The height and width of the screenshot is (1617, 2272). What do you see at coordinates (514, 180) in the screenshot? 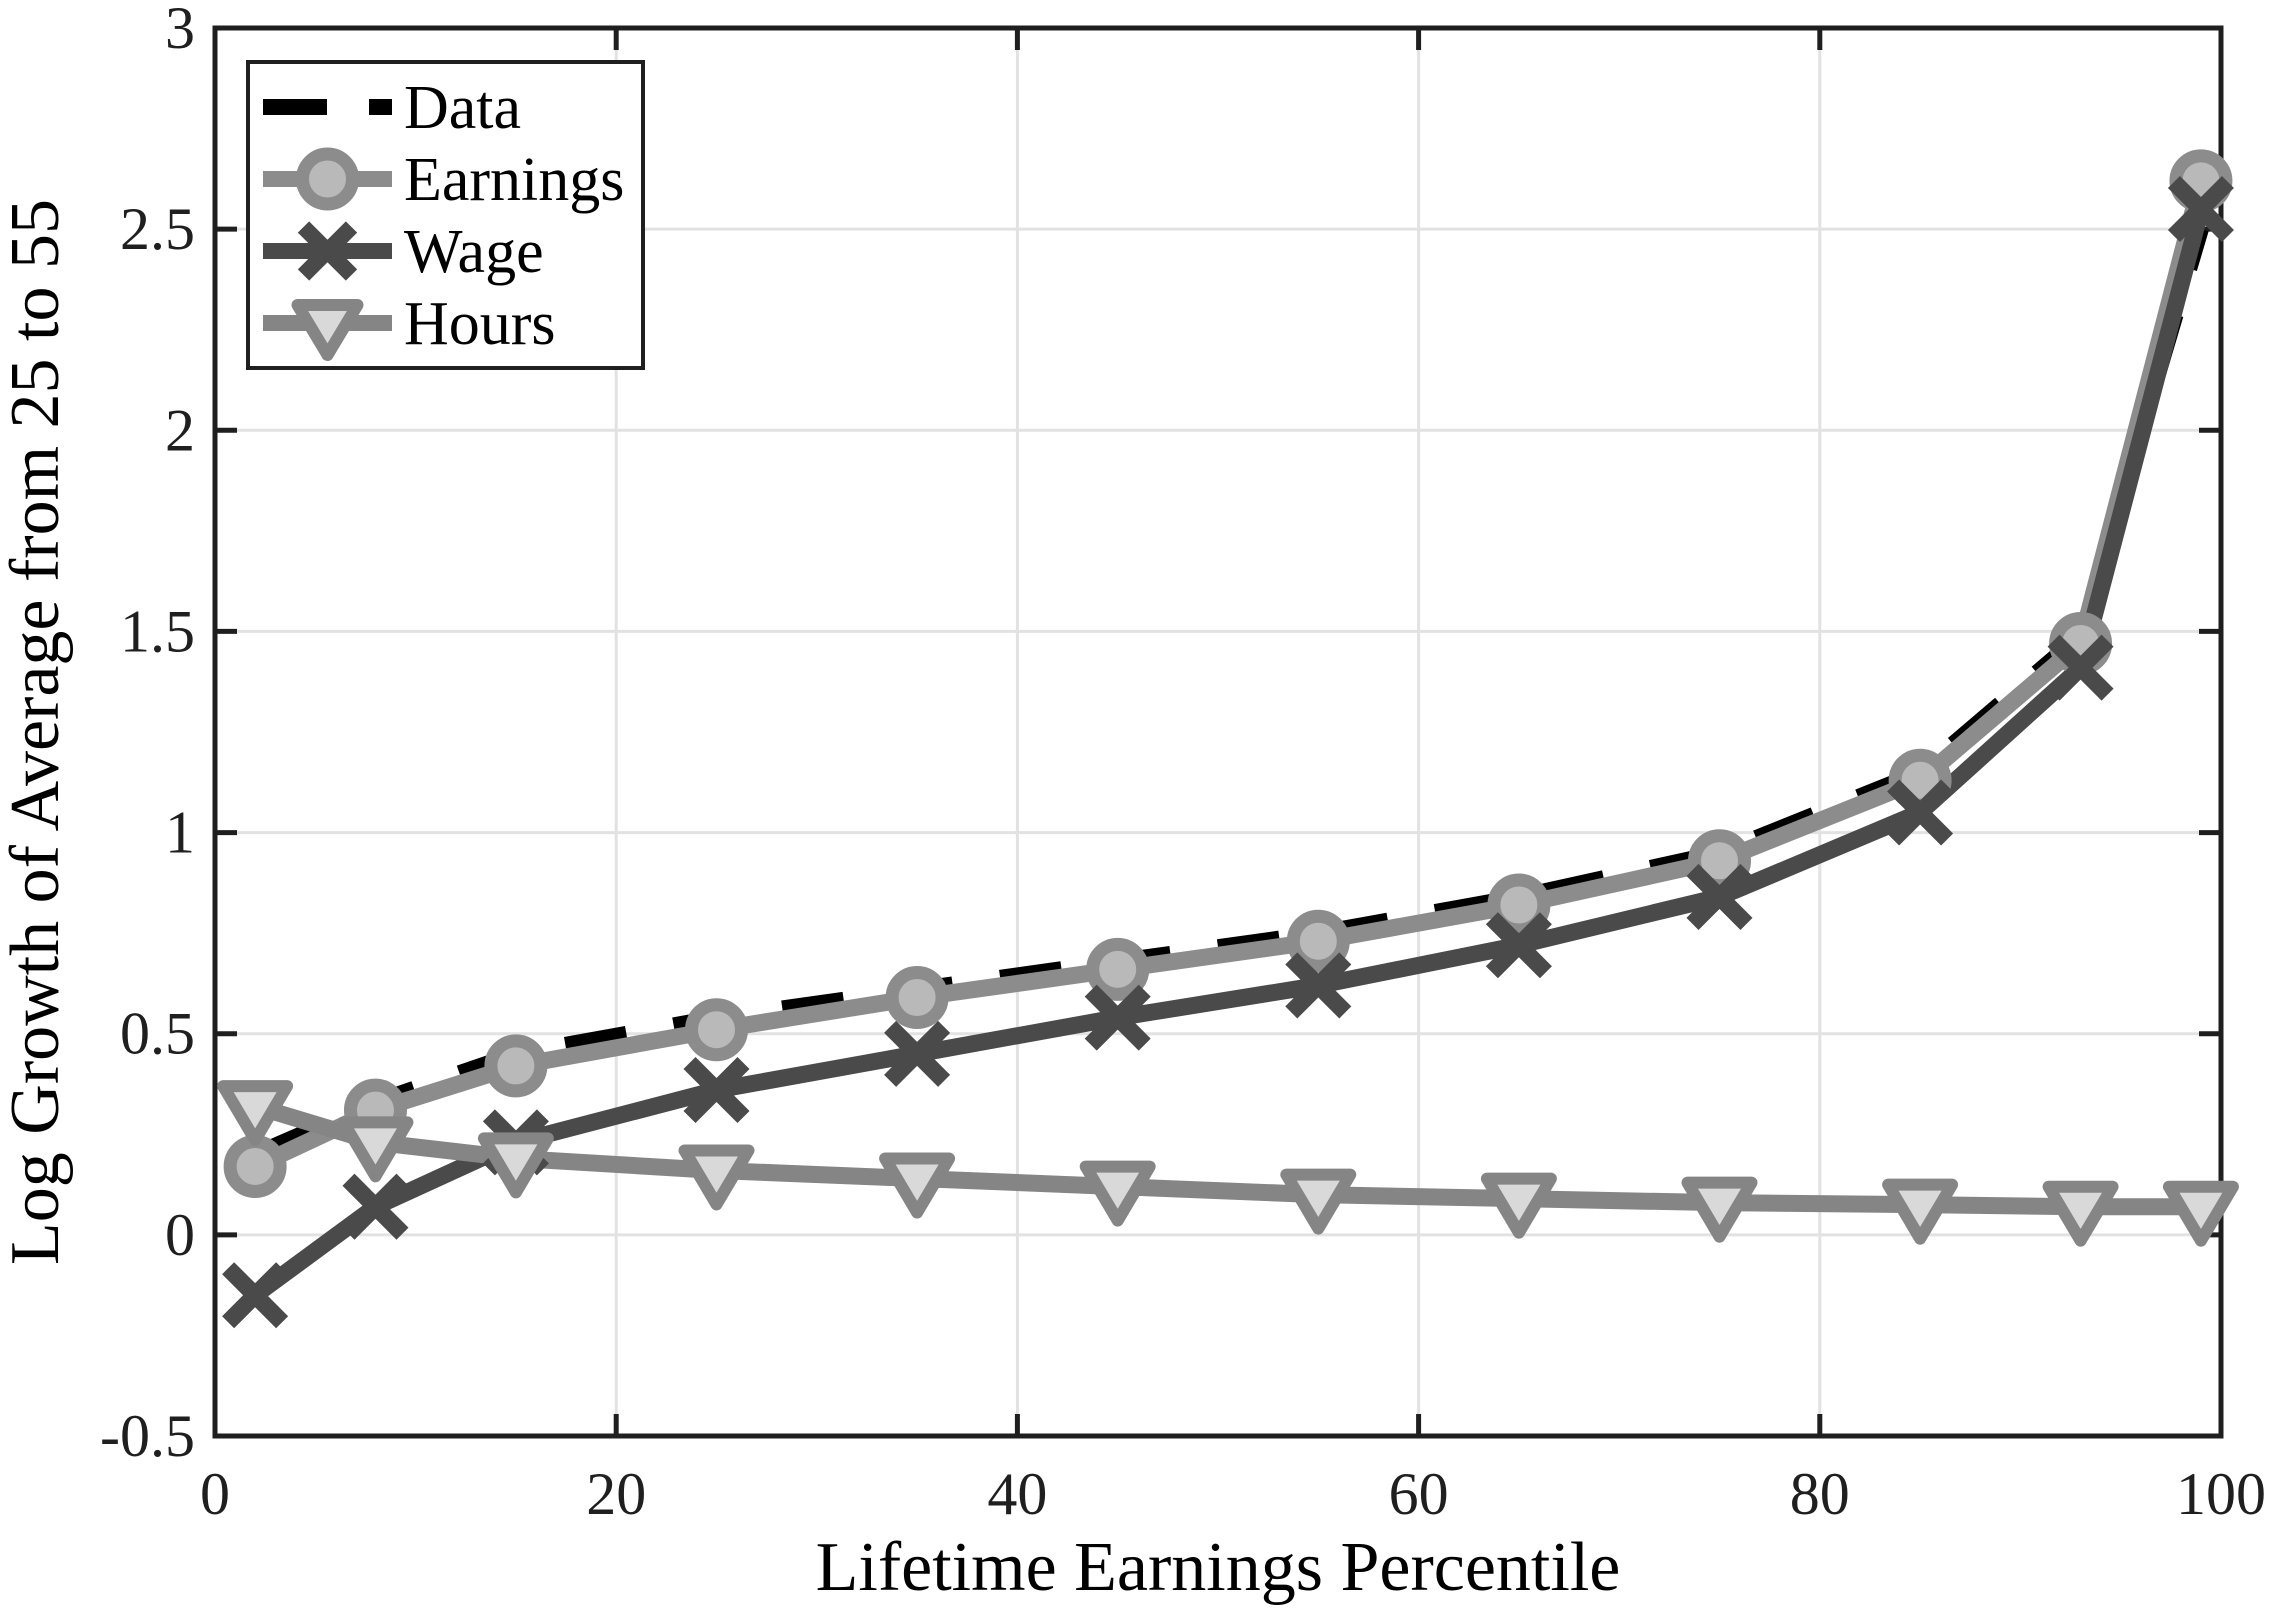
I see `legend-label-earnings: Earnings` at bounding box center [514, 180].